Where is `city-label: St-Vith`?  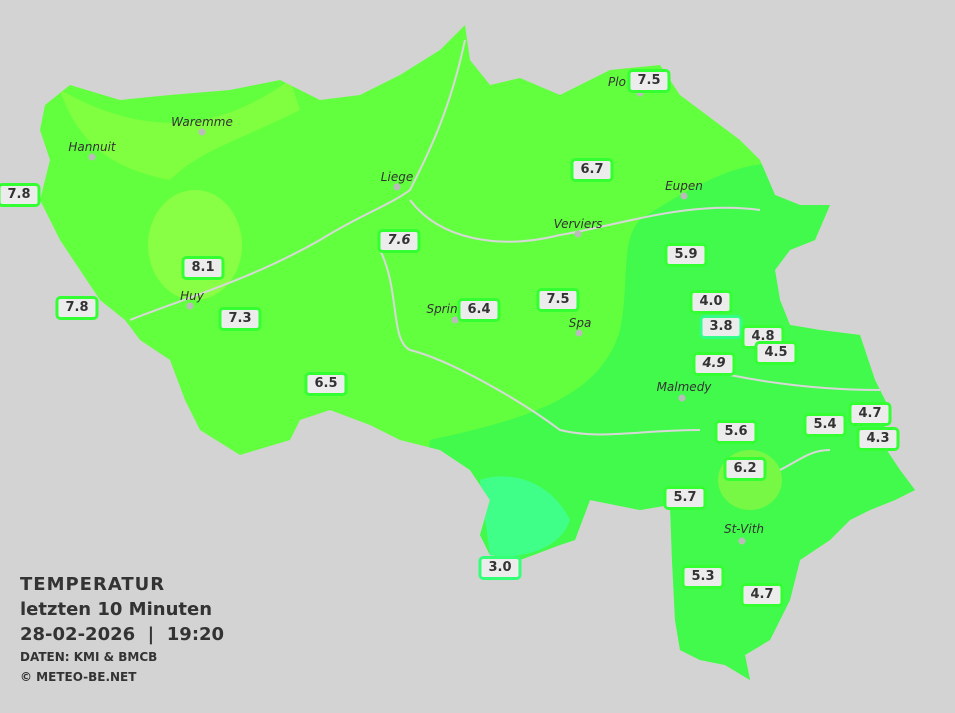
city-label: St-Vith is located at coordinates (744, 529).